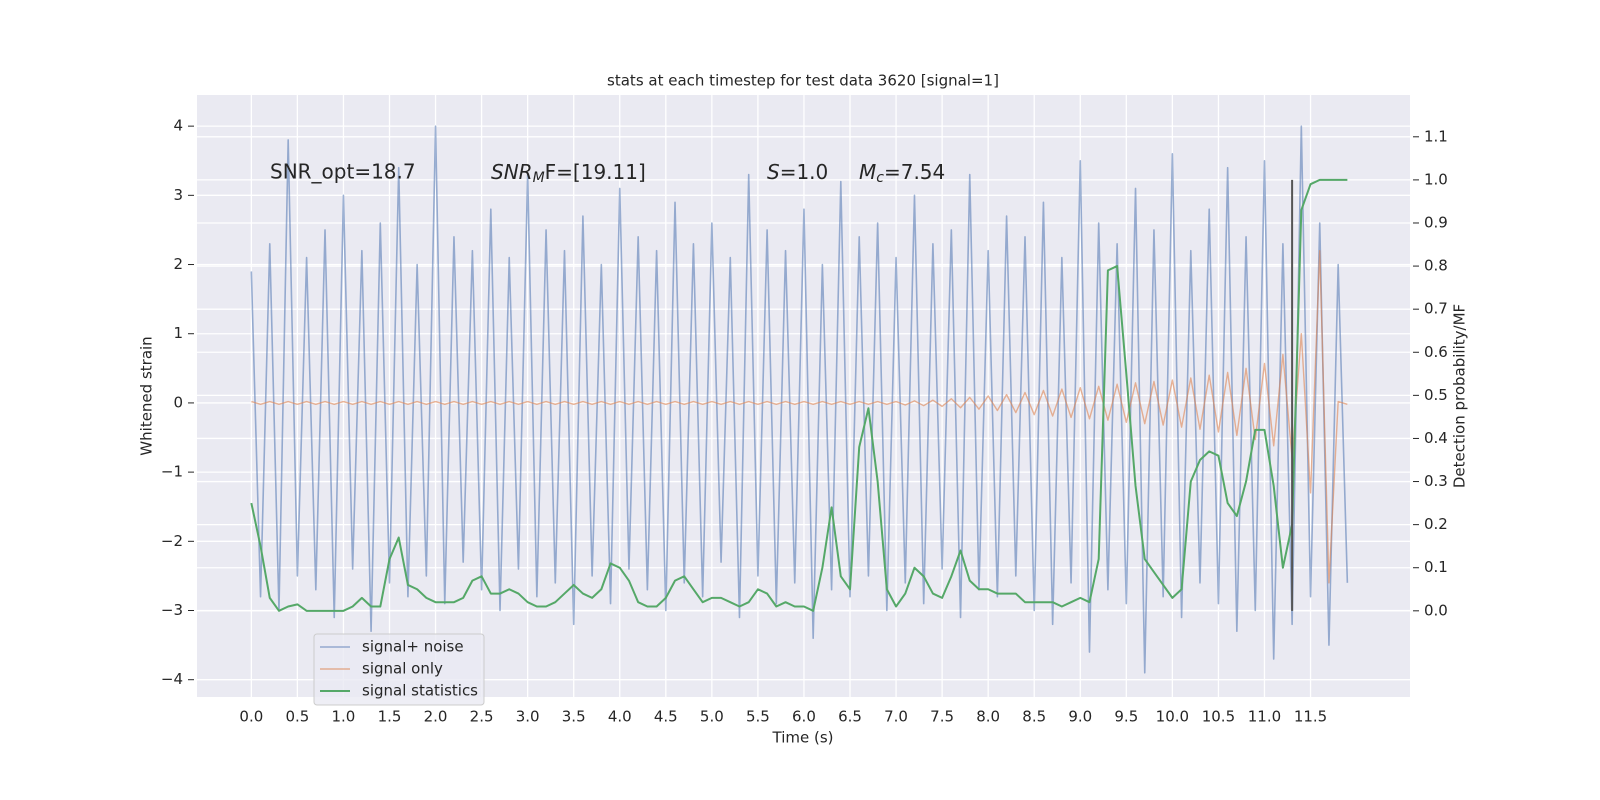  Describe the element at coordinates (172, 541) in the screenshot. I see `y-tick-label: −2` at that location.